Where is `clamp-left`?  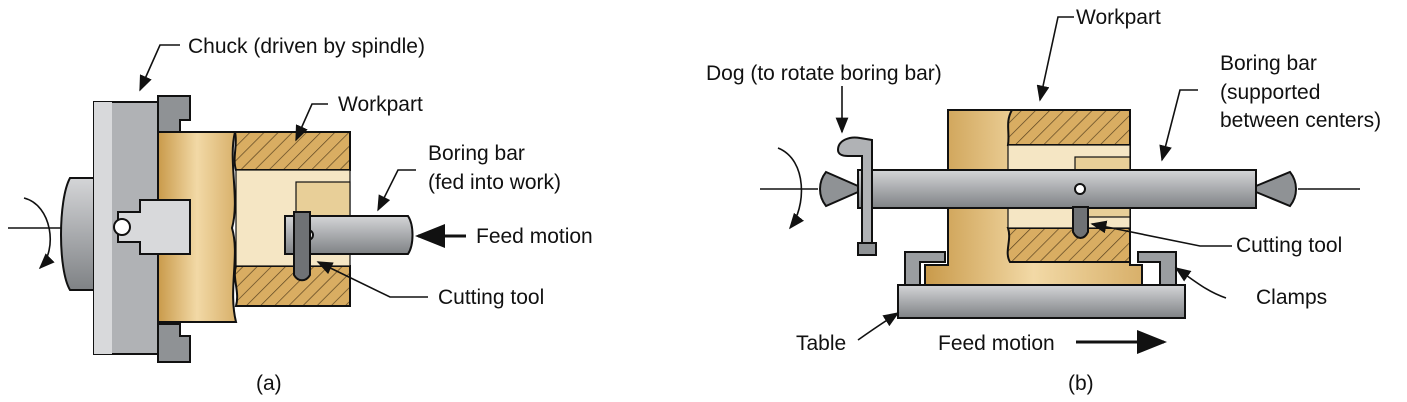
clamp-left is located at coordinates (925, 268).